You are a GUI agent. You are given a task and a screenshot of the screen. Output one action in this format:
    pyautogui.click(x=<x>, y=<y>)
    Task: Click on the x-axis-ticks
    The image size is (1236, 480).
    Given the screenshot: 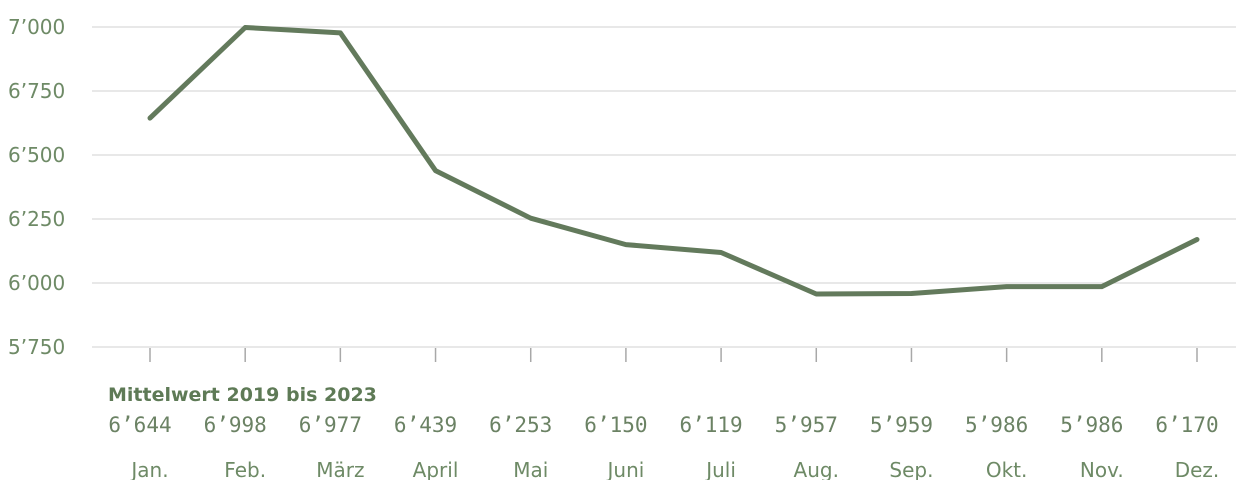 What is the action you would take?
    pyautogui.click(x=673, y=355)
    